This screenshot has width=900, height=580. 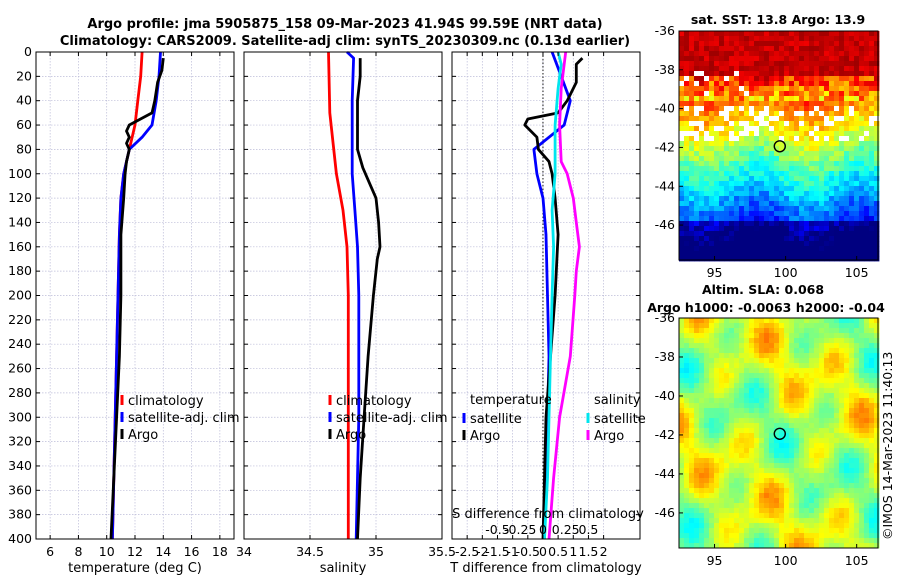 I want to click on legend-label: Argo, so click(x=143, y=435).